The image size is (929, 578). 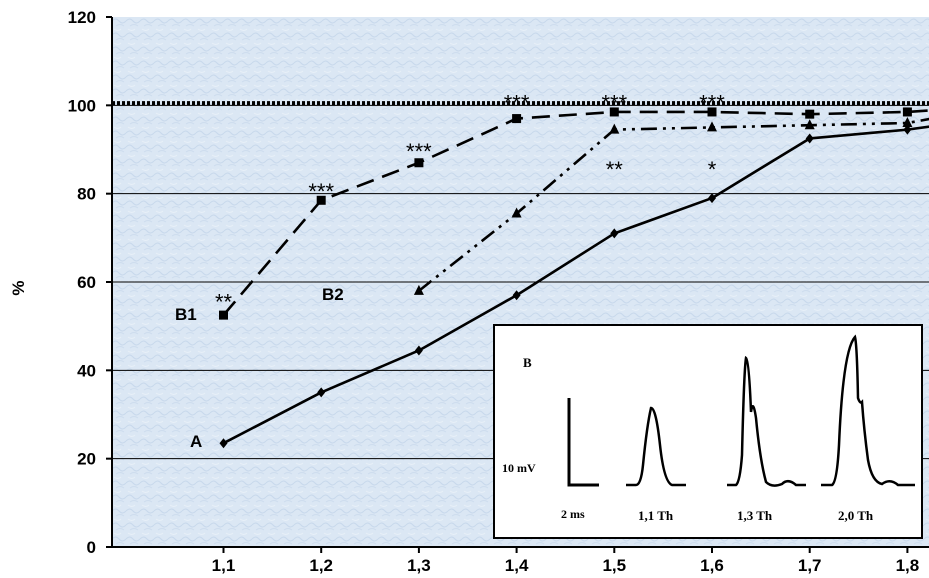 I want to click on series-label-a: A, so click(x=196, y=441).